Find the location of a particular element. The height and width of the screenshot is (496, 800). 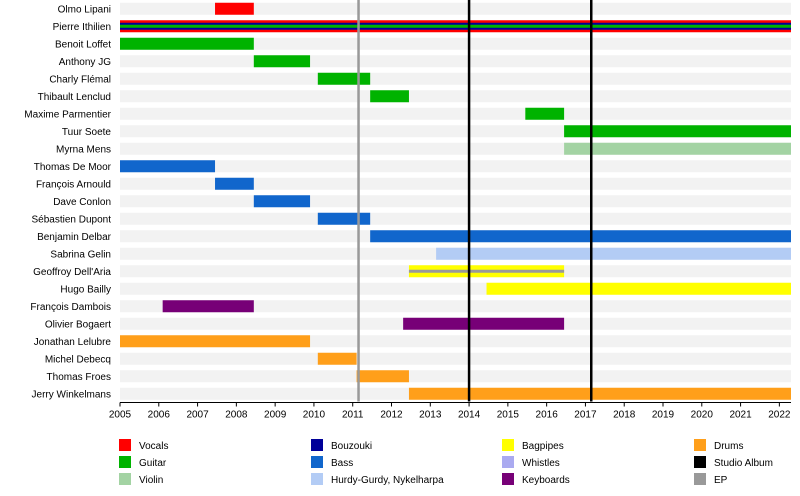

x-tick-label: 2019 is located at coordinates (663, 415).